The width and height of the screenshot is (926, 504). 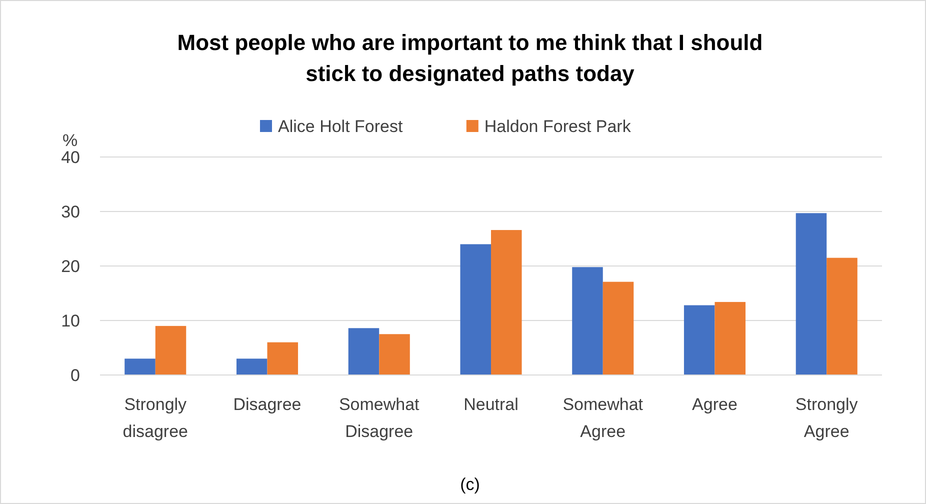 What do you see at coordinates (379, 418) in the screenshot?
I see `x-tick-label: Somewhat Disagree` at bounding box center [379, 418].